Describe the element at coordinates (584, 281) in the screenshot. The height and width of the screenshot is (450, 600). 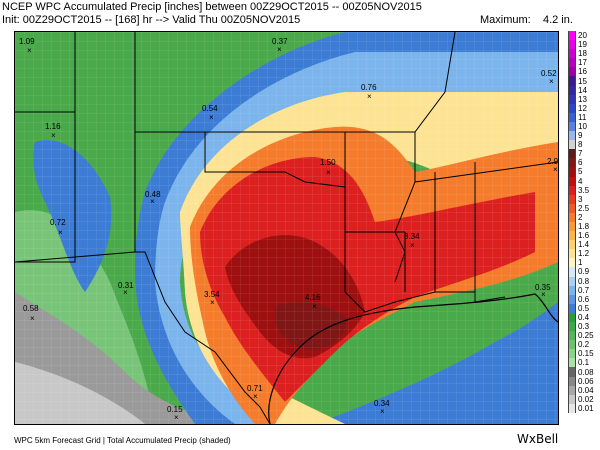
I see `legend-row: 0.8` at that location.